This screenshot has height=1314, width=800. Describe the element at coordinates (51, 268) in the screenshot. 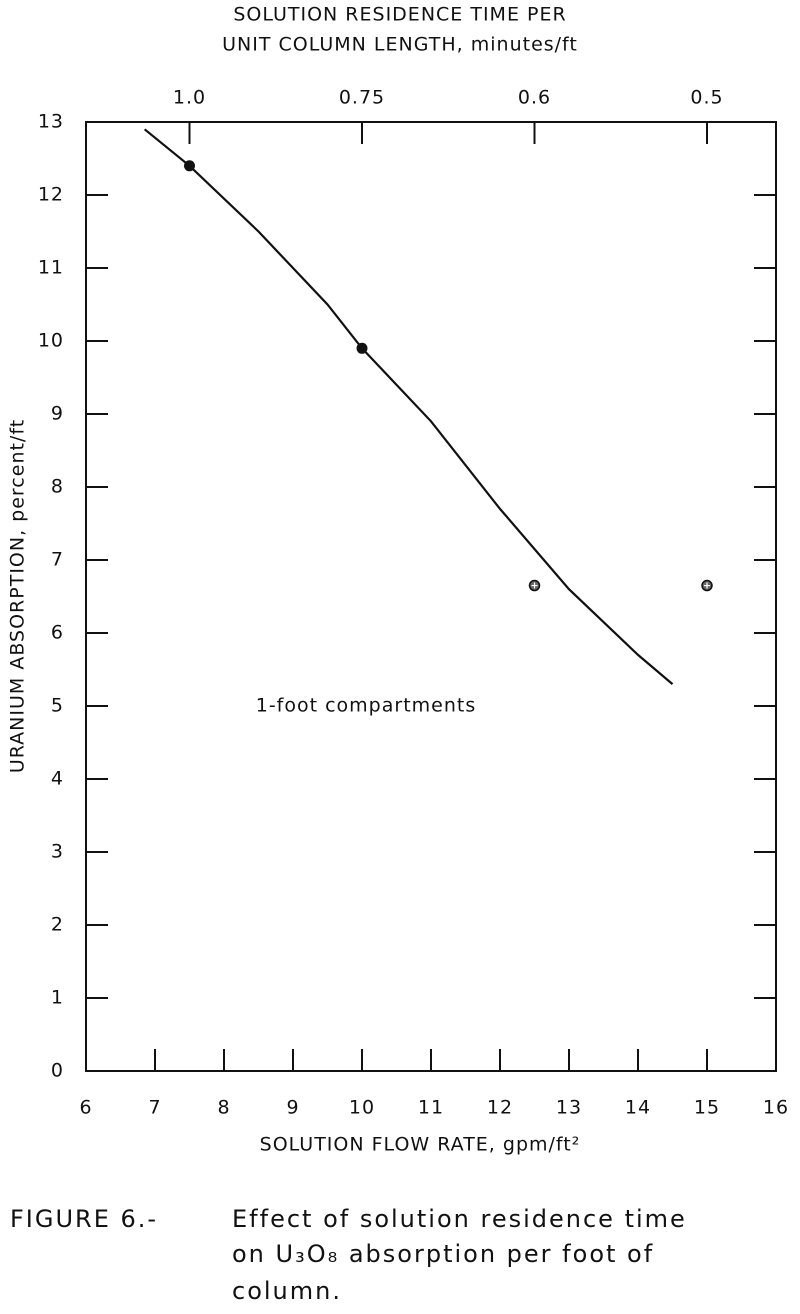

I see `y-tick-label: 11` at that location.